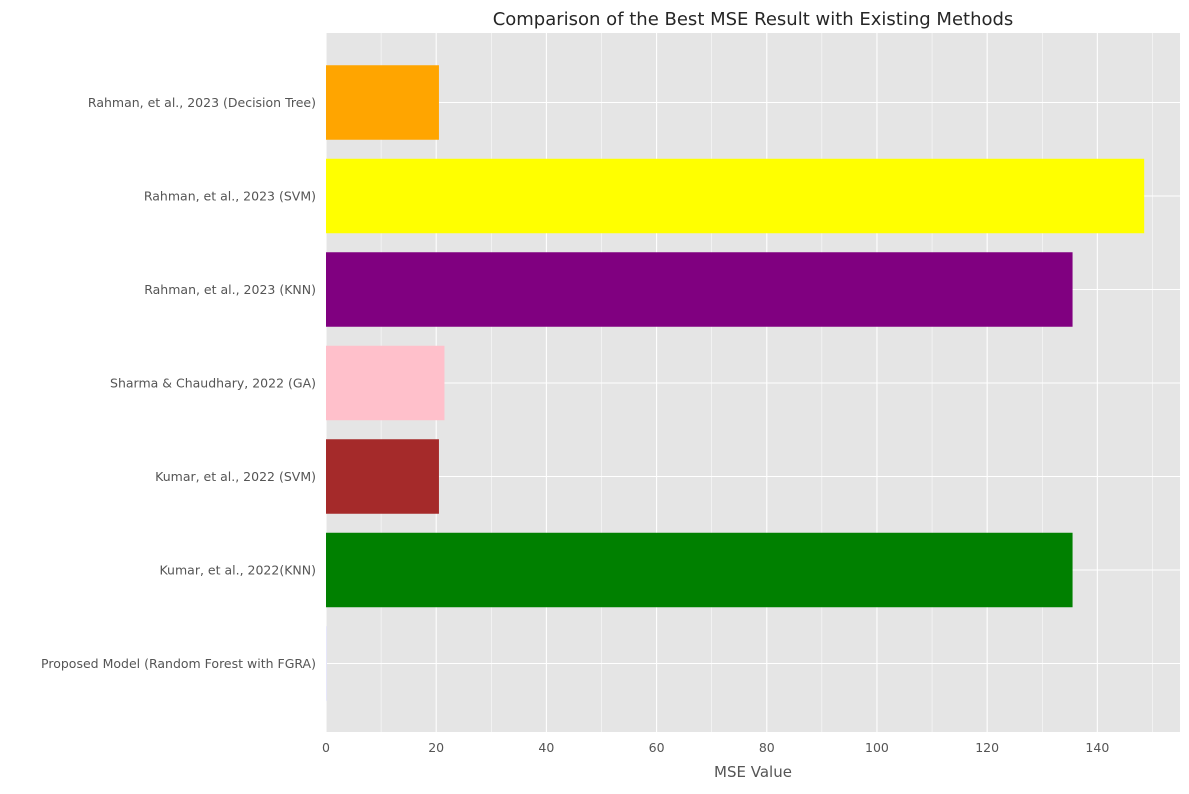  Describe the element at coordinates (767, 747) in the screenshot. I see `x-tick-label: 80` at that location.